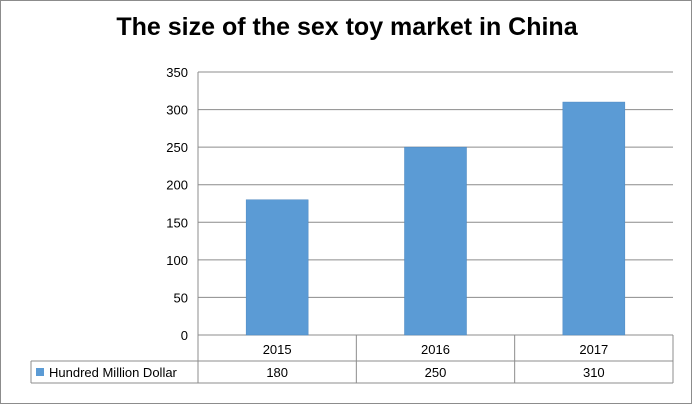 This screenshot has height=405, width=692. I want to click on bar-2016, so click(435, 241).